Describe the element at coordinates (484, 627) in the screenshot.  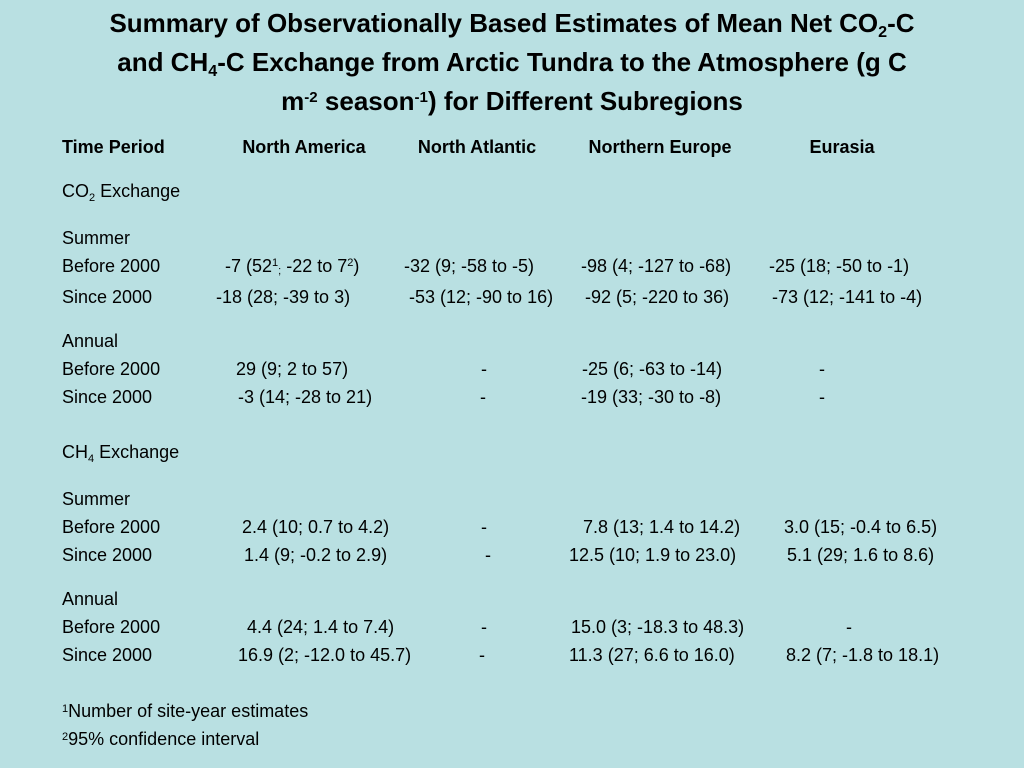
I see `cell-ch4-annual-before-north-atlantic: -` at that location.